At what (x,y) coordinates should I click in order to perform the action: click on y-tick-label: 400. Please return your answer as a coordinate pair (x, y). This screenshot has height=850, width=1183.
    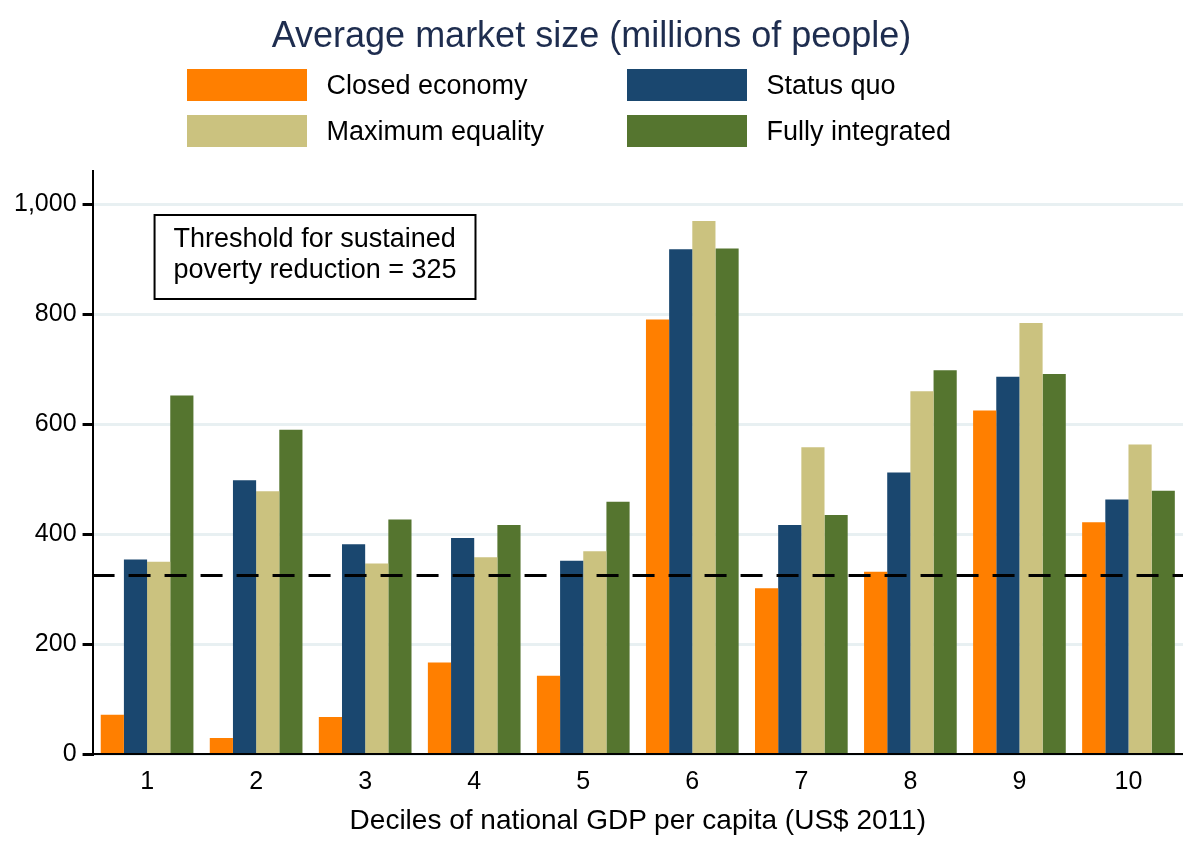
    Looking at the image, I should click on (55, 532).